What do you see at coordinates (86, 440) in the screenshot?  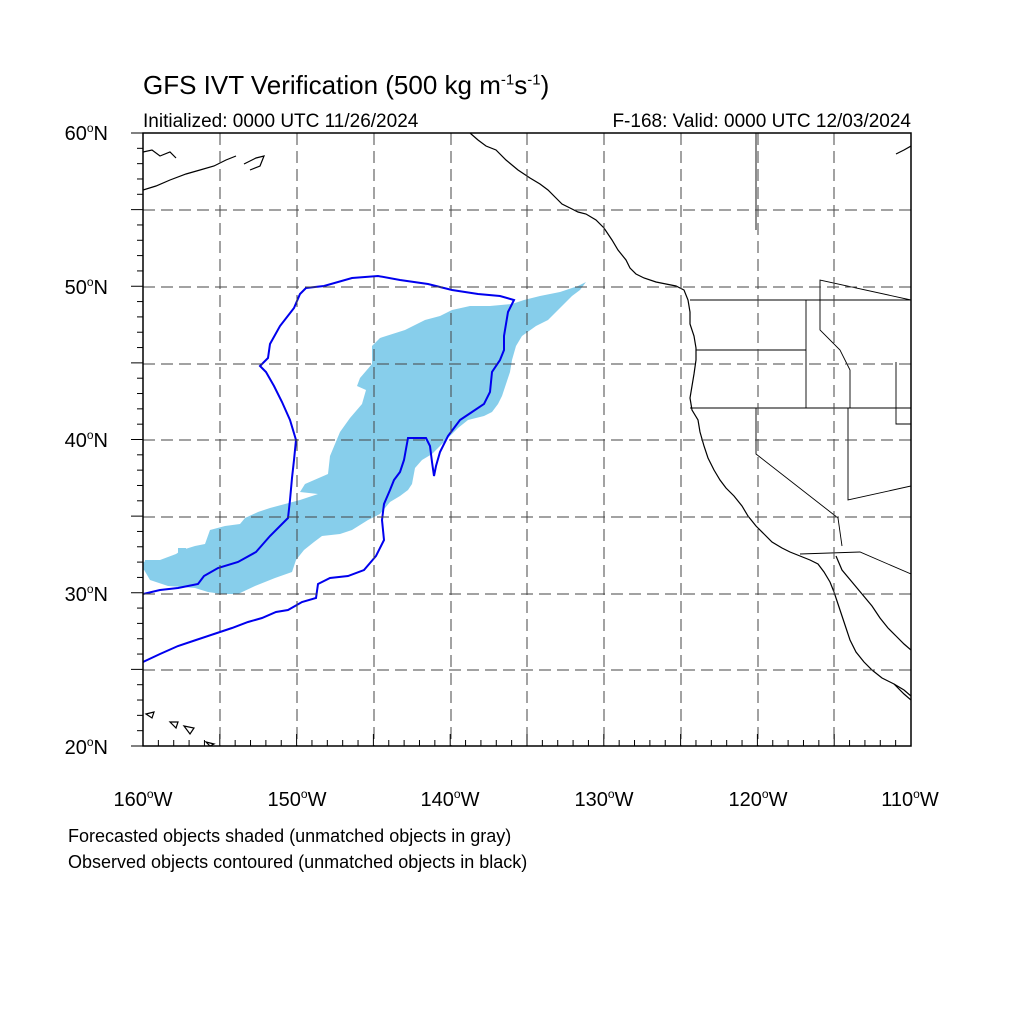 I see `lat-label-40: 40oN` at bounding box center [86, 440].